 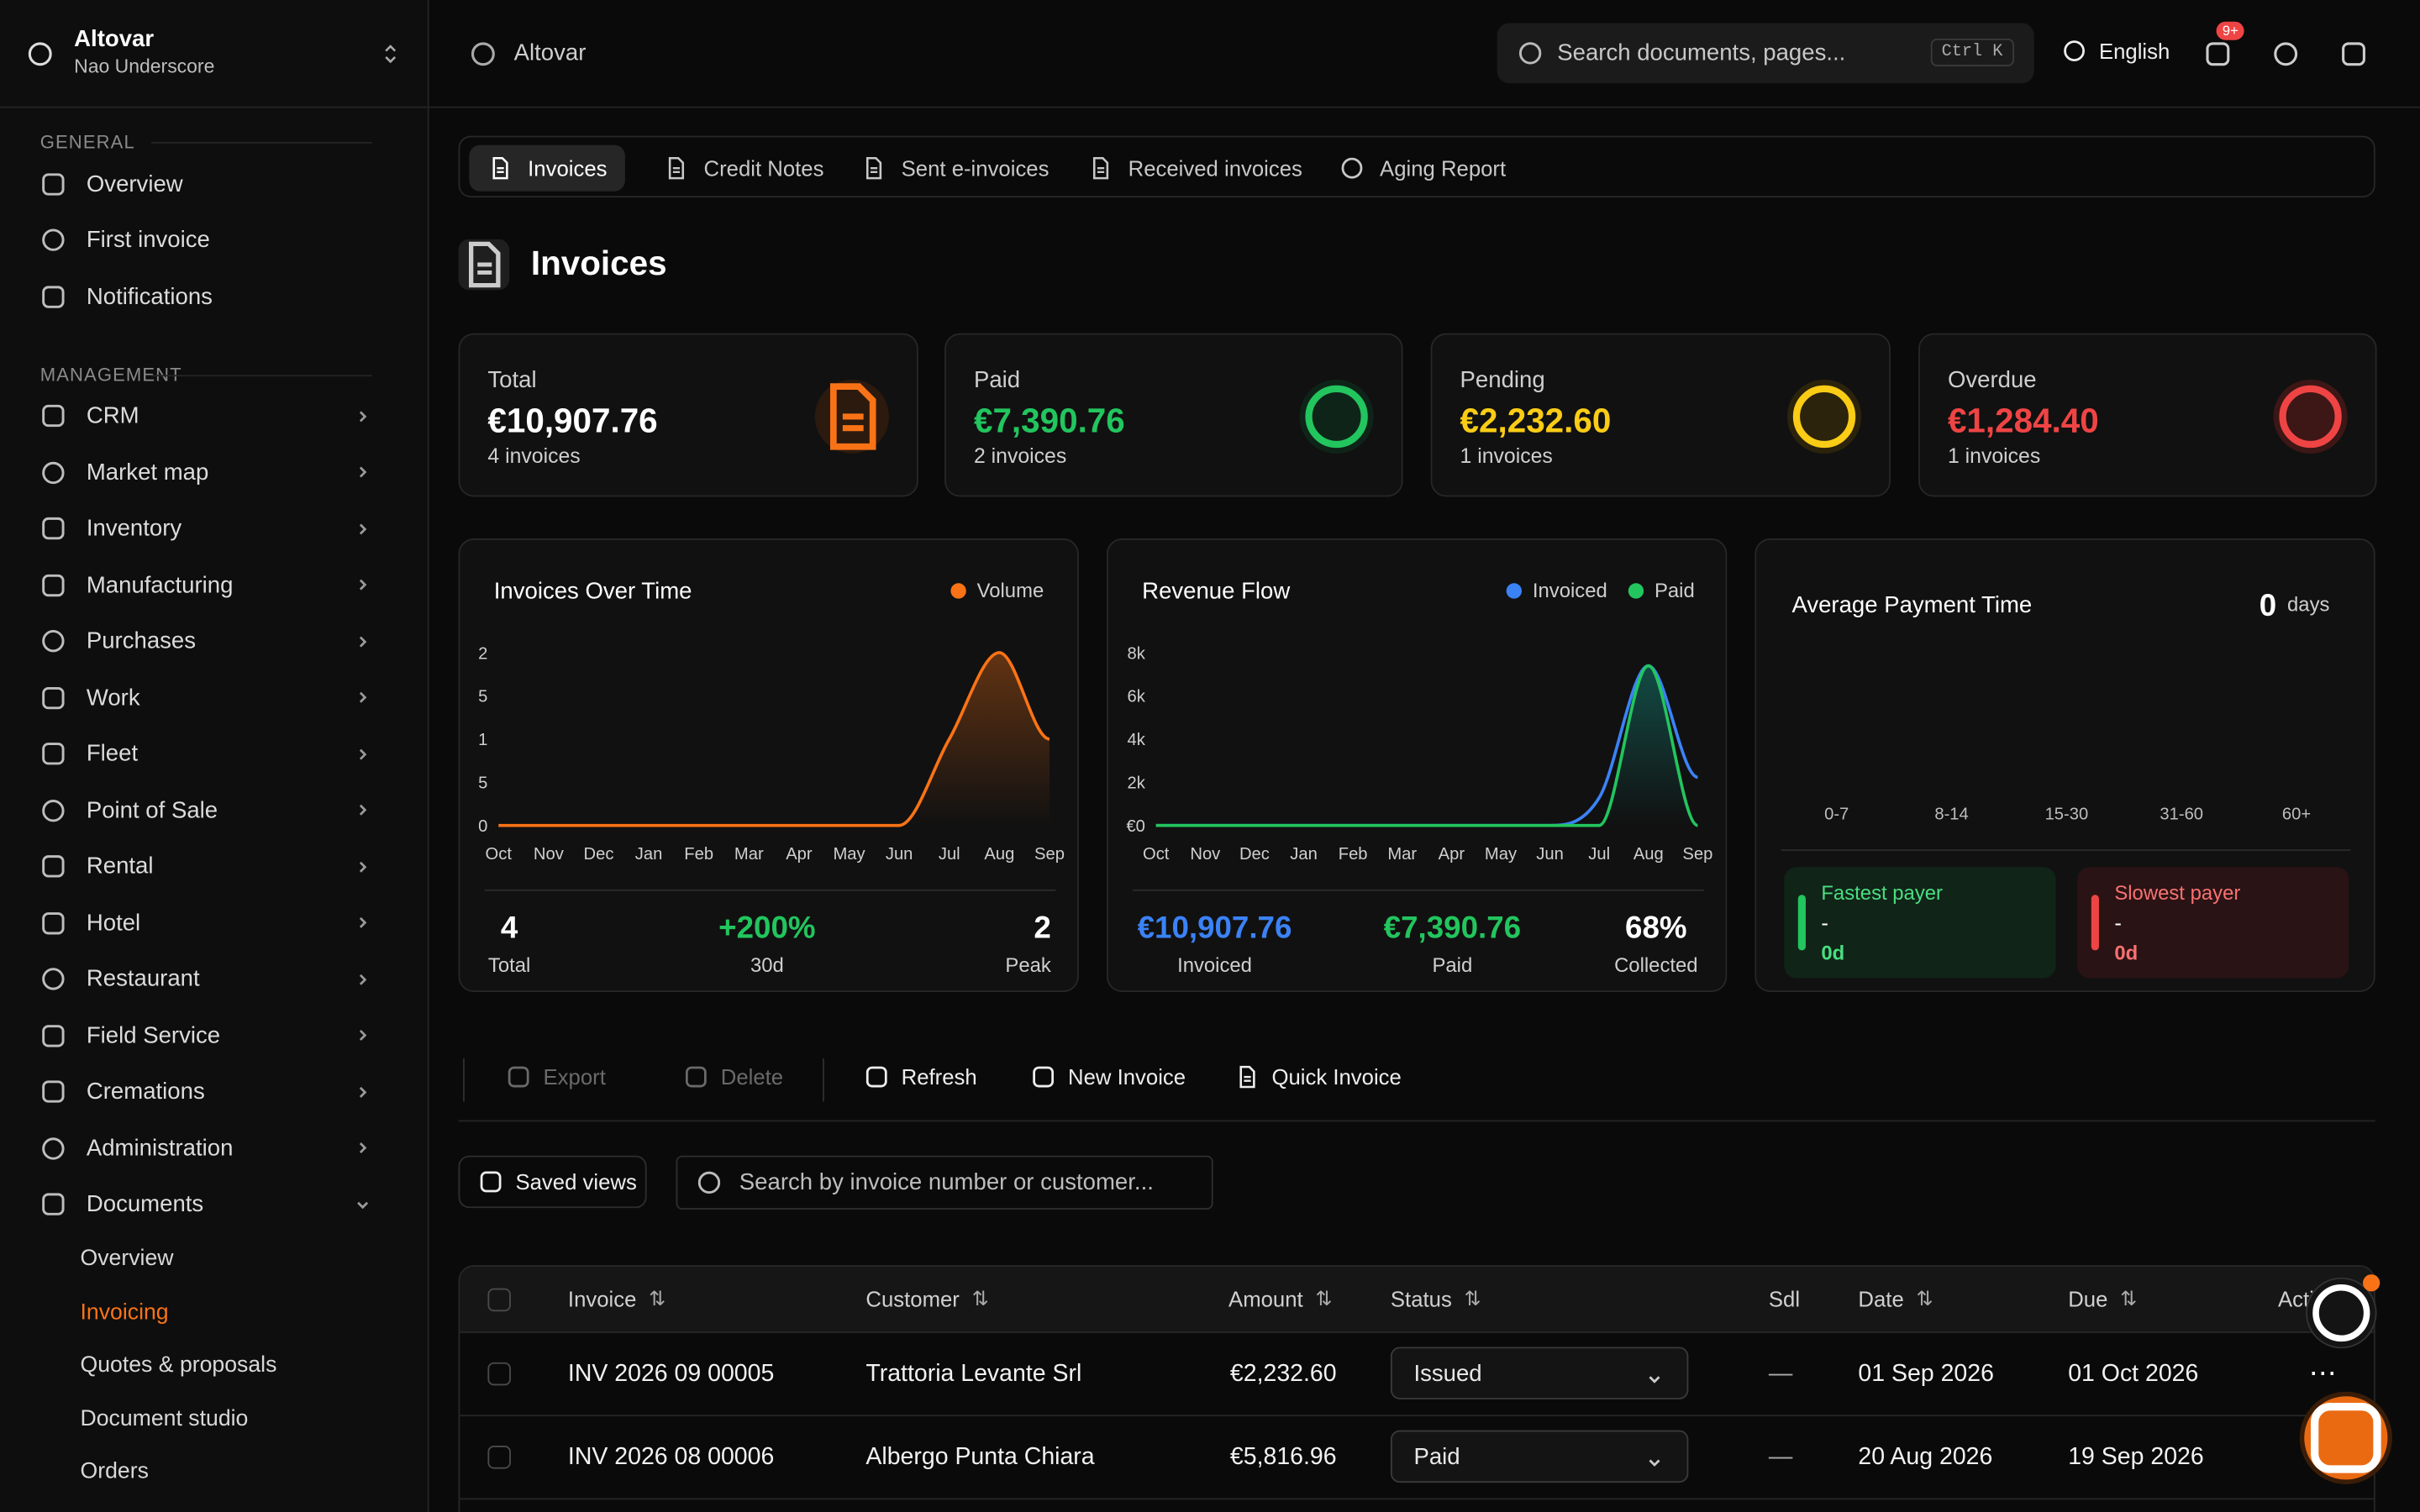 What do you see at coordinates (956, 168) in the screenshot?
I see `tab: Sent e-invoices` at bounding box center [956, 168].